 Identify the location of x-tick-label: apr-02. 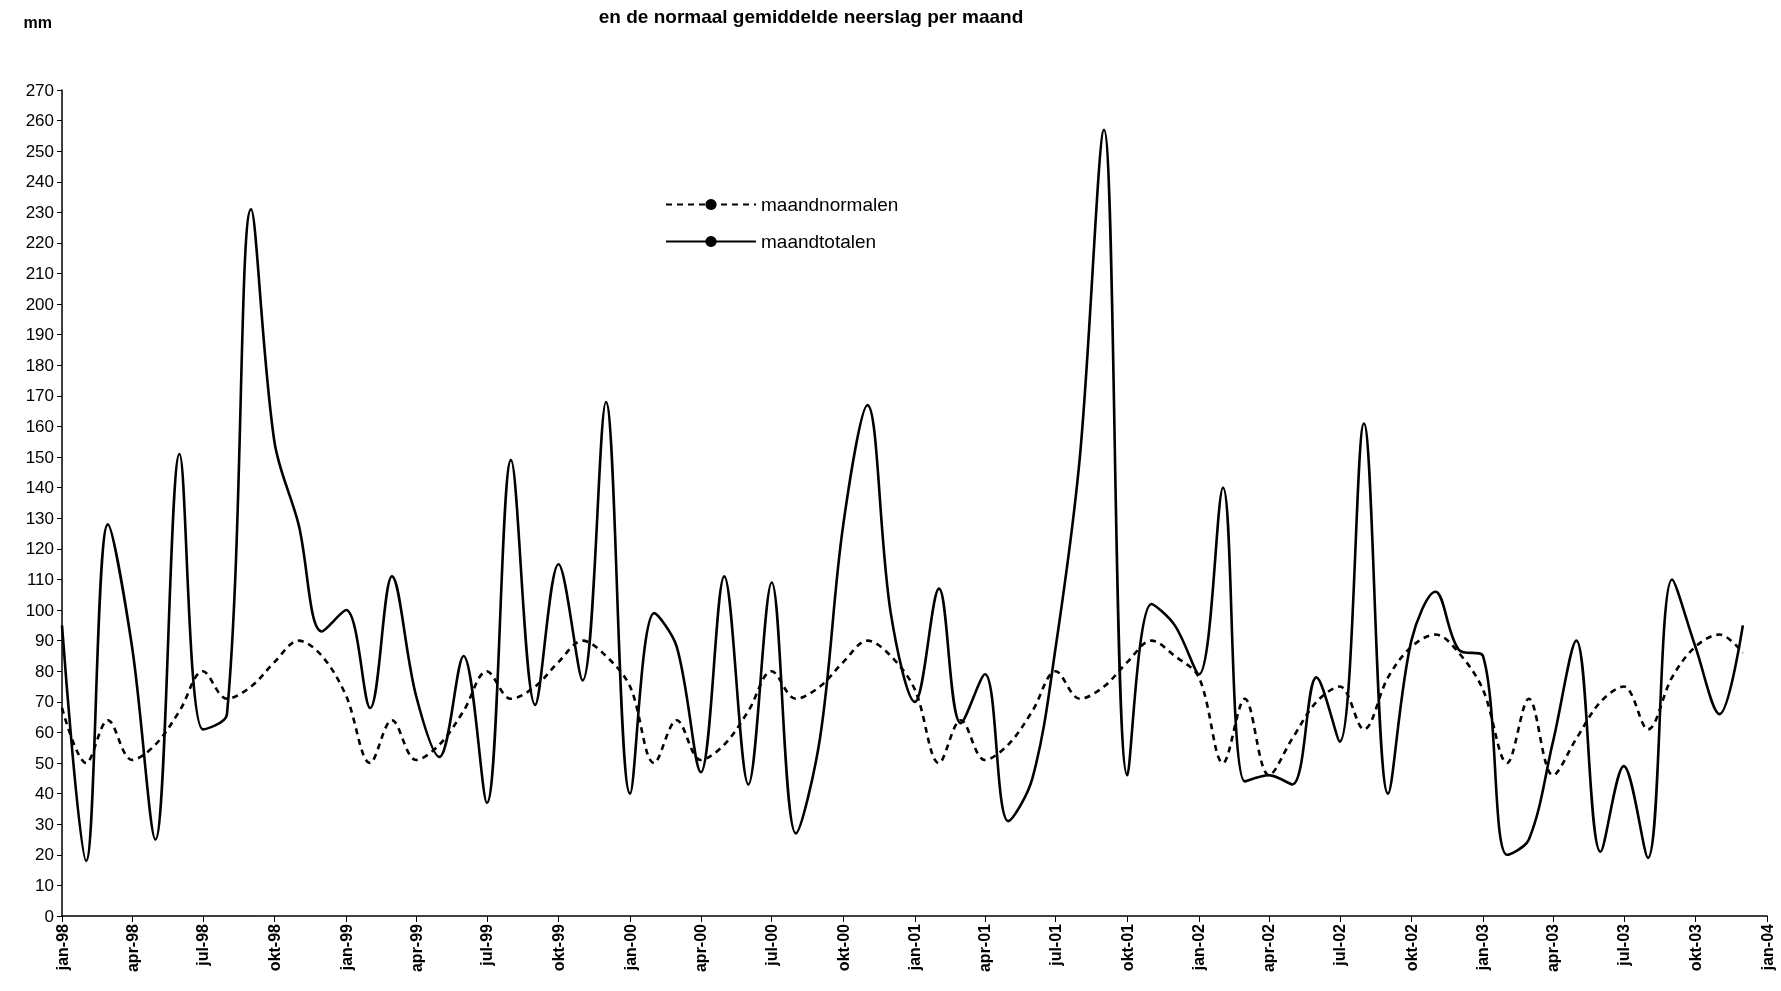
(1269, 948).